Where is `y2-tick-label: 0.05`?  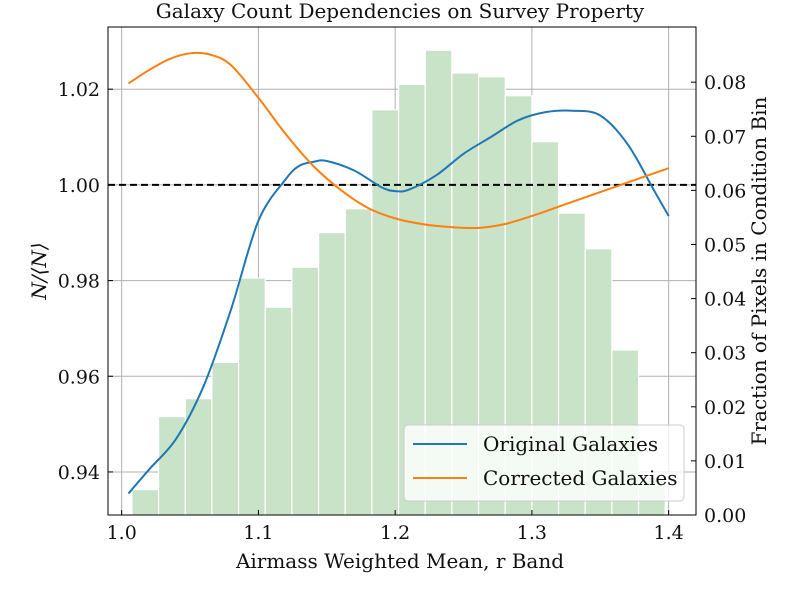
y2-tick-label: 0.05 is located at coordinates (725, 245).